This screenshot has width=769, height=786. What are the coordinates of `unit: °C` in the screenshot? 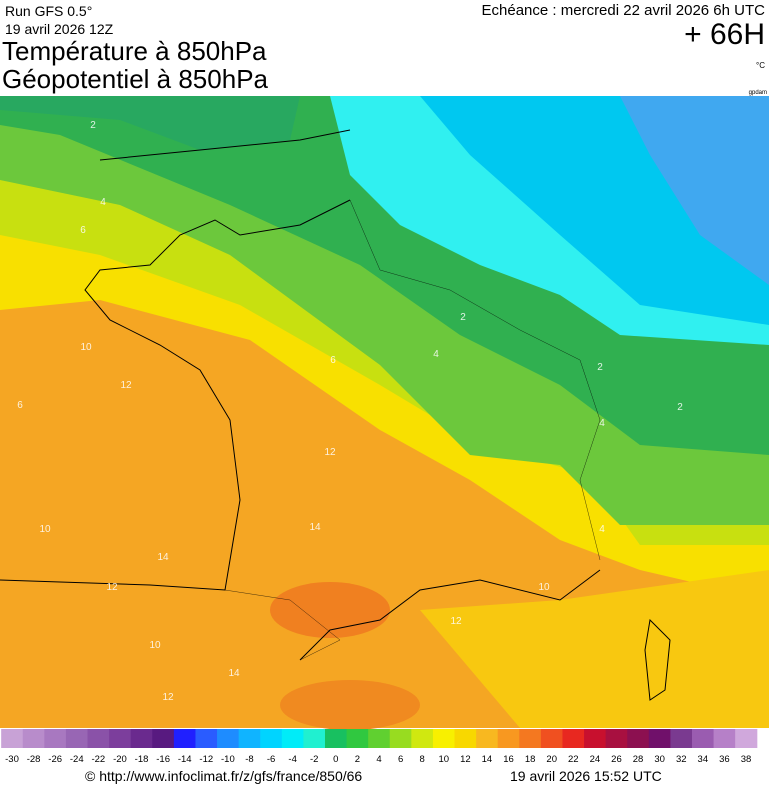 It's located at (760, 65).